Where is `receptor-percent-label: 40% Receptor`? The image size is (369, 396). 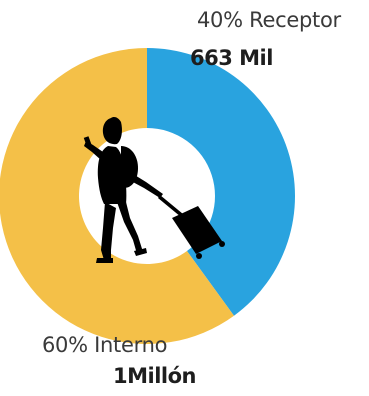 receptor-percent-label: 40% Receptor is located at coordinates (269, 20).